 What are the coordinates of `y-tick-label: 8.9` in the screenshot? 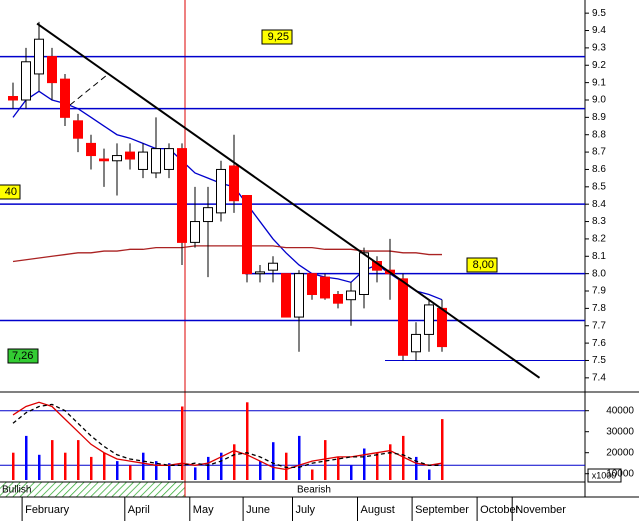 It's located at (599, 117).